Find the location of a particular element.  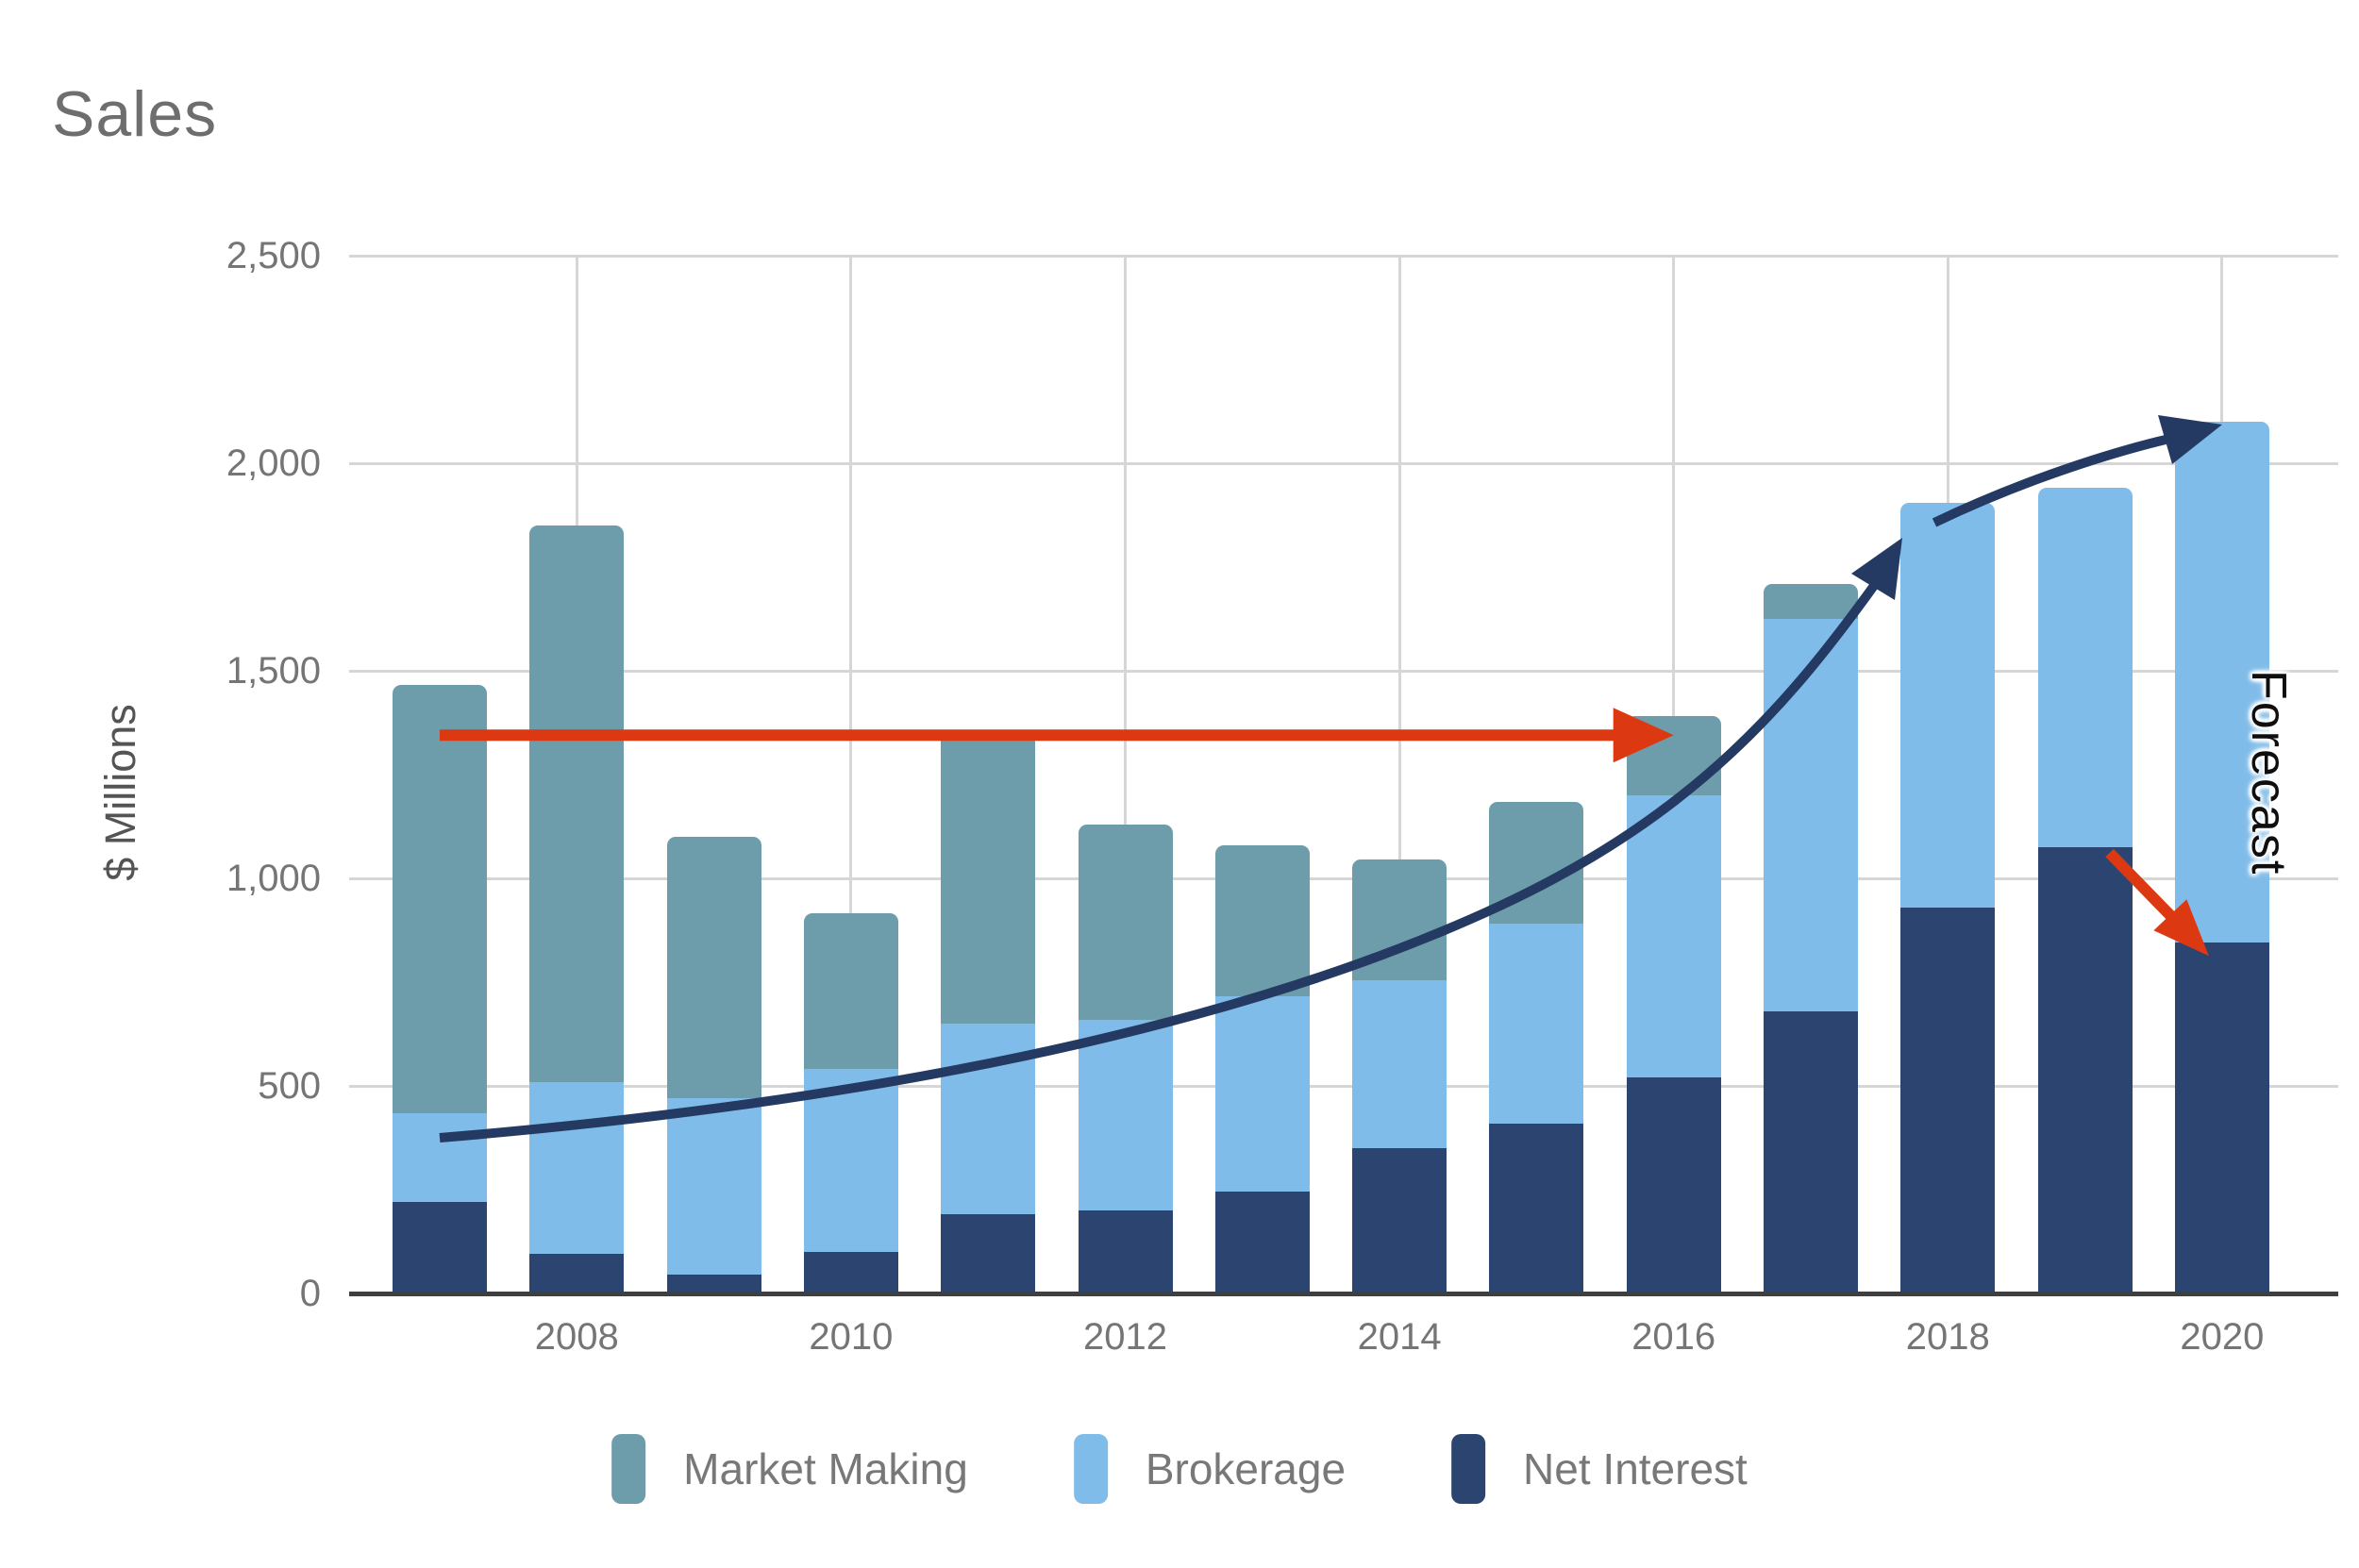

bar-segment-market-making-2009 is located at coordinates (713, 968).